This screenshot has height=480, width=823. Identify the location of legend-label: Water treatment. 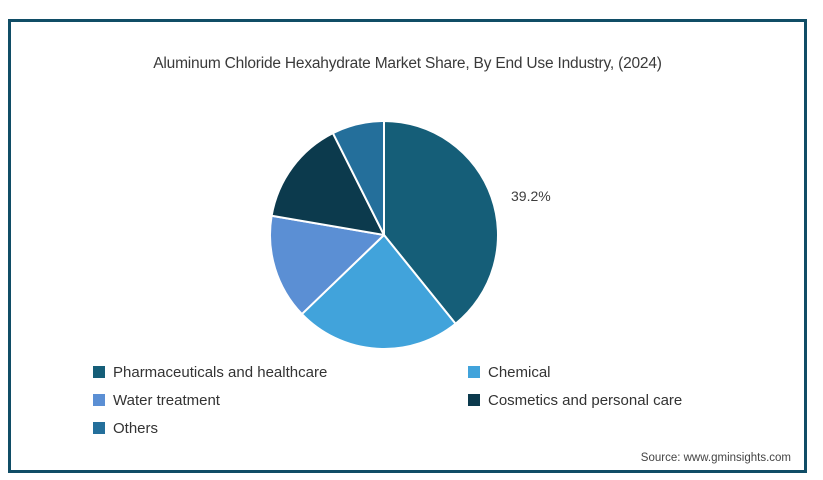
(166, 400).